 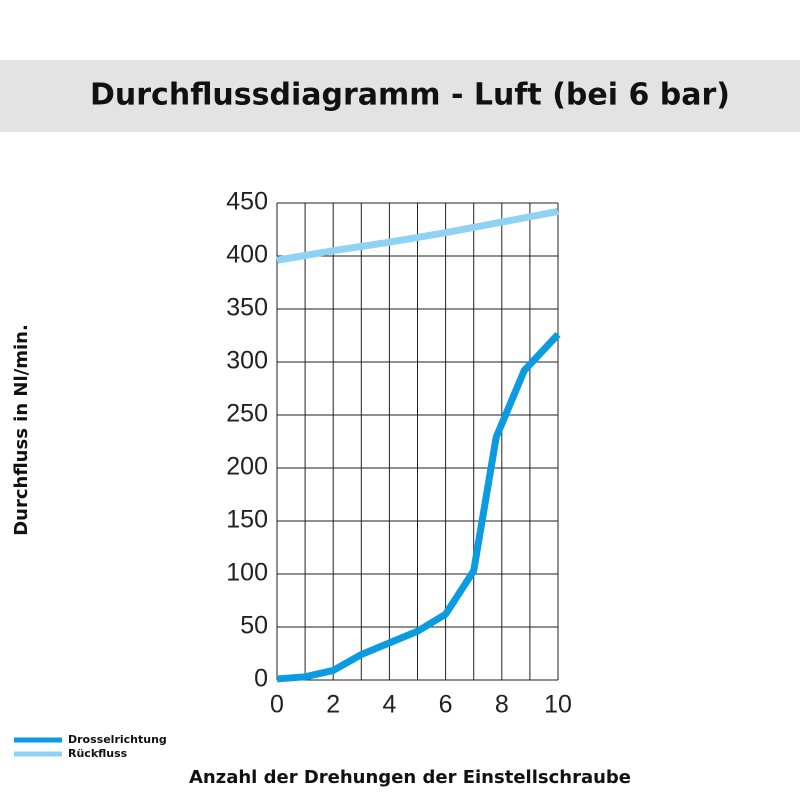 What do you see at coordinates (247, 255) in the screenshot?
I see `y-tick-label: 400` at bounding box center [247, 255].